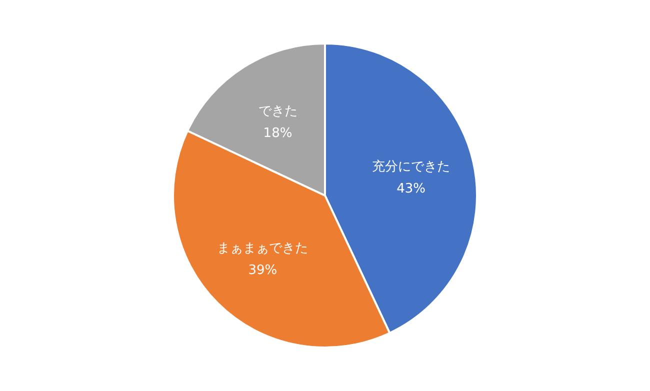  I want to click on slice-label: まぁまぁできた, so click(262, 248).